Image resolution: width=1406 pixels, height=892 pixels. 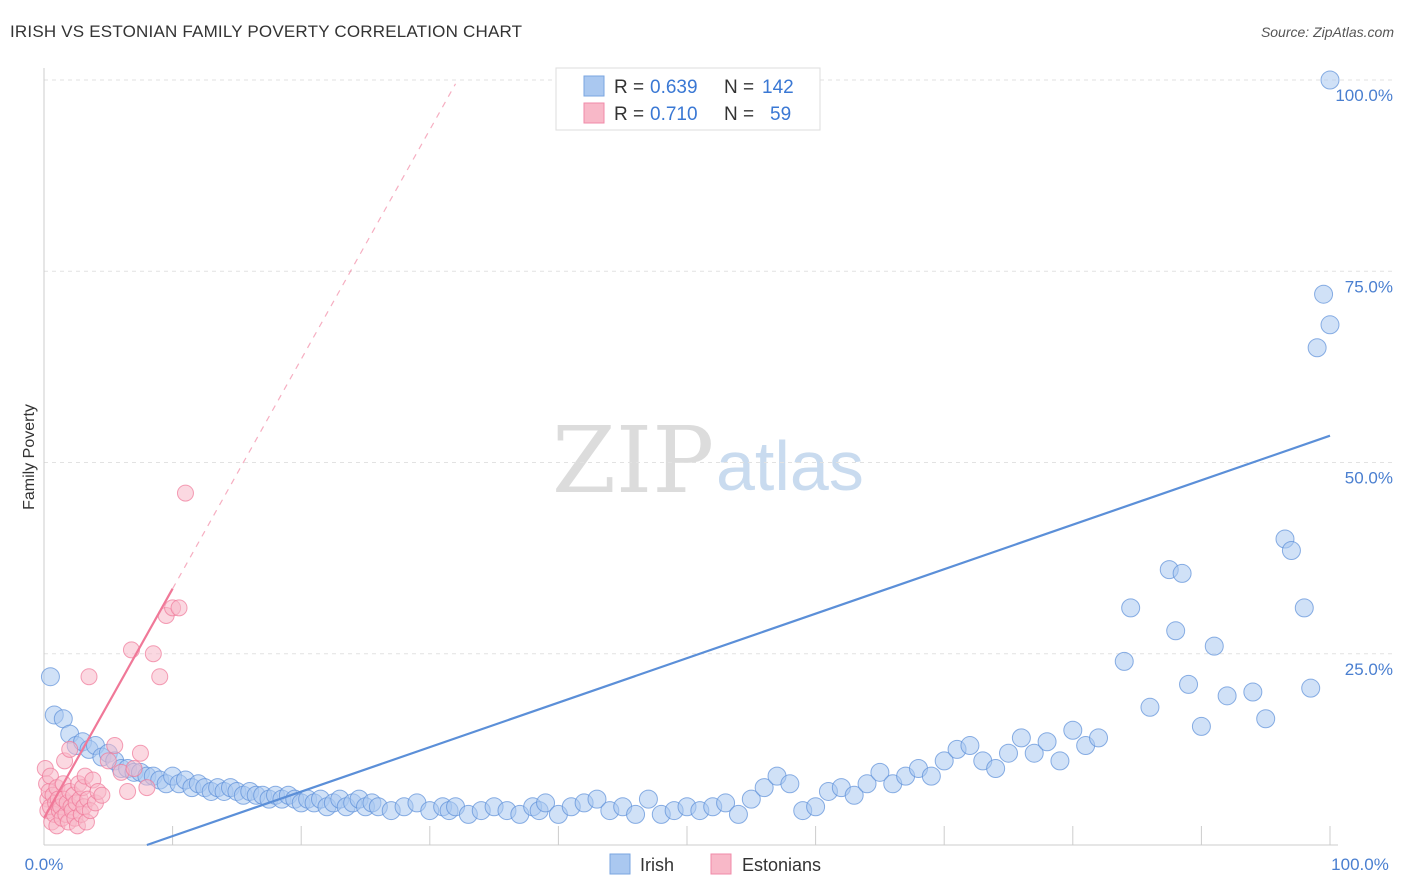 I want to click on y-tick-label: 50.0%, so click(x=1369, y=478).